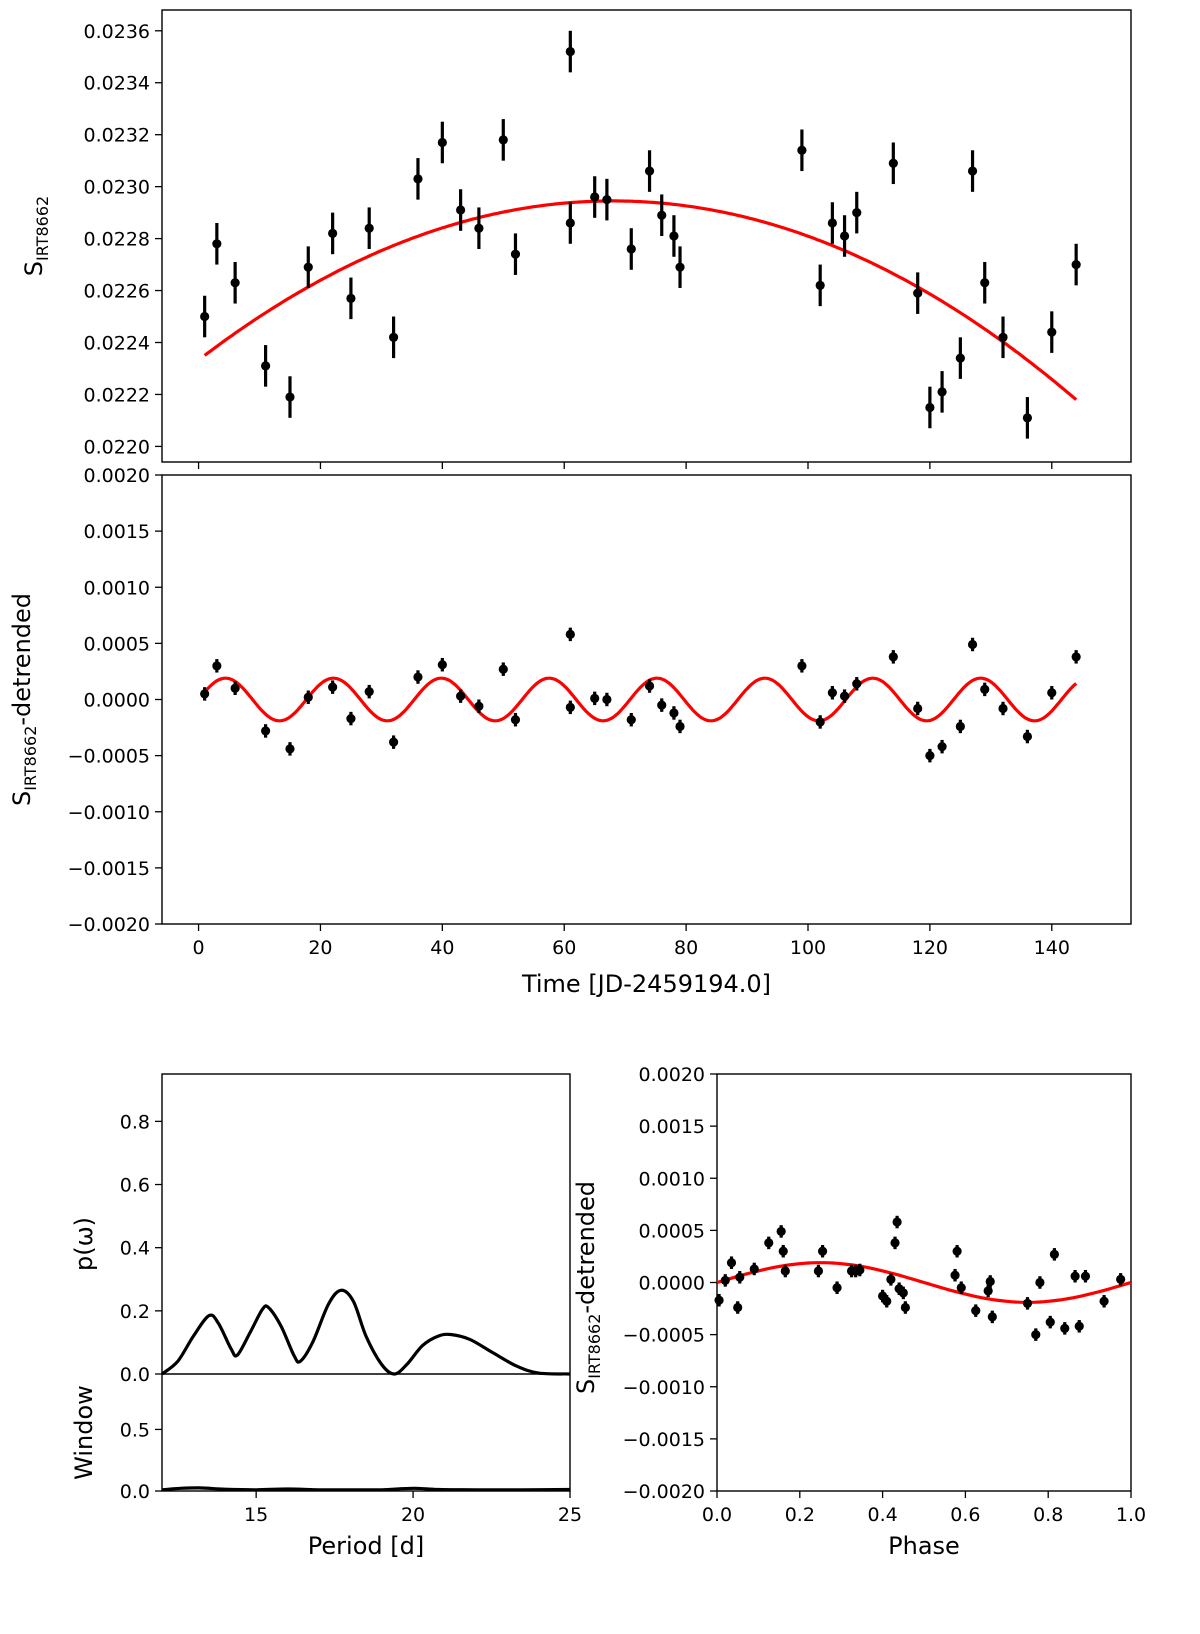 The image size is (1200, 1634). I want to click on top-ytick-label: 0.0222, so click(117, 395).